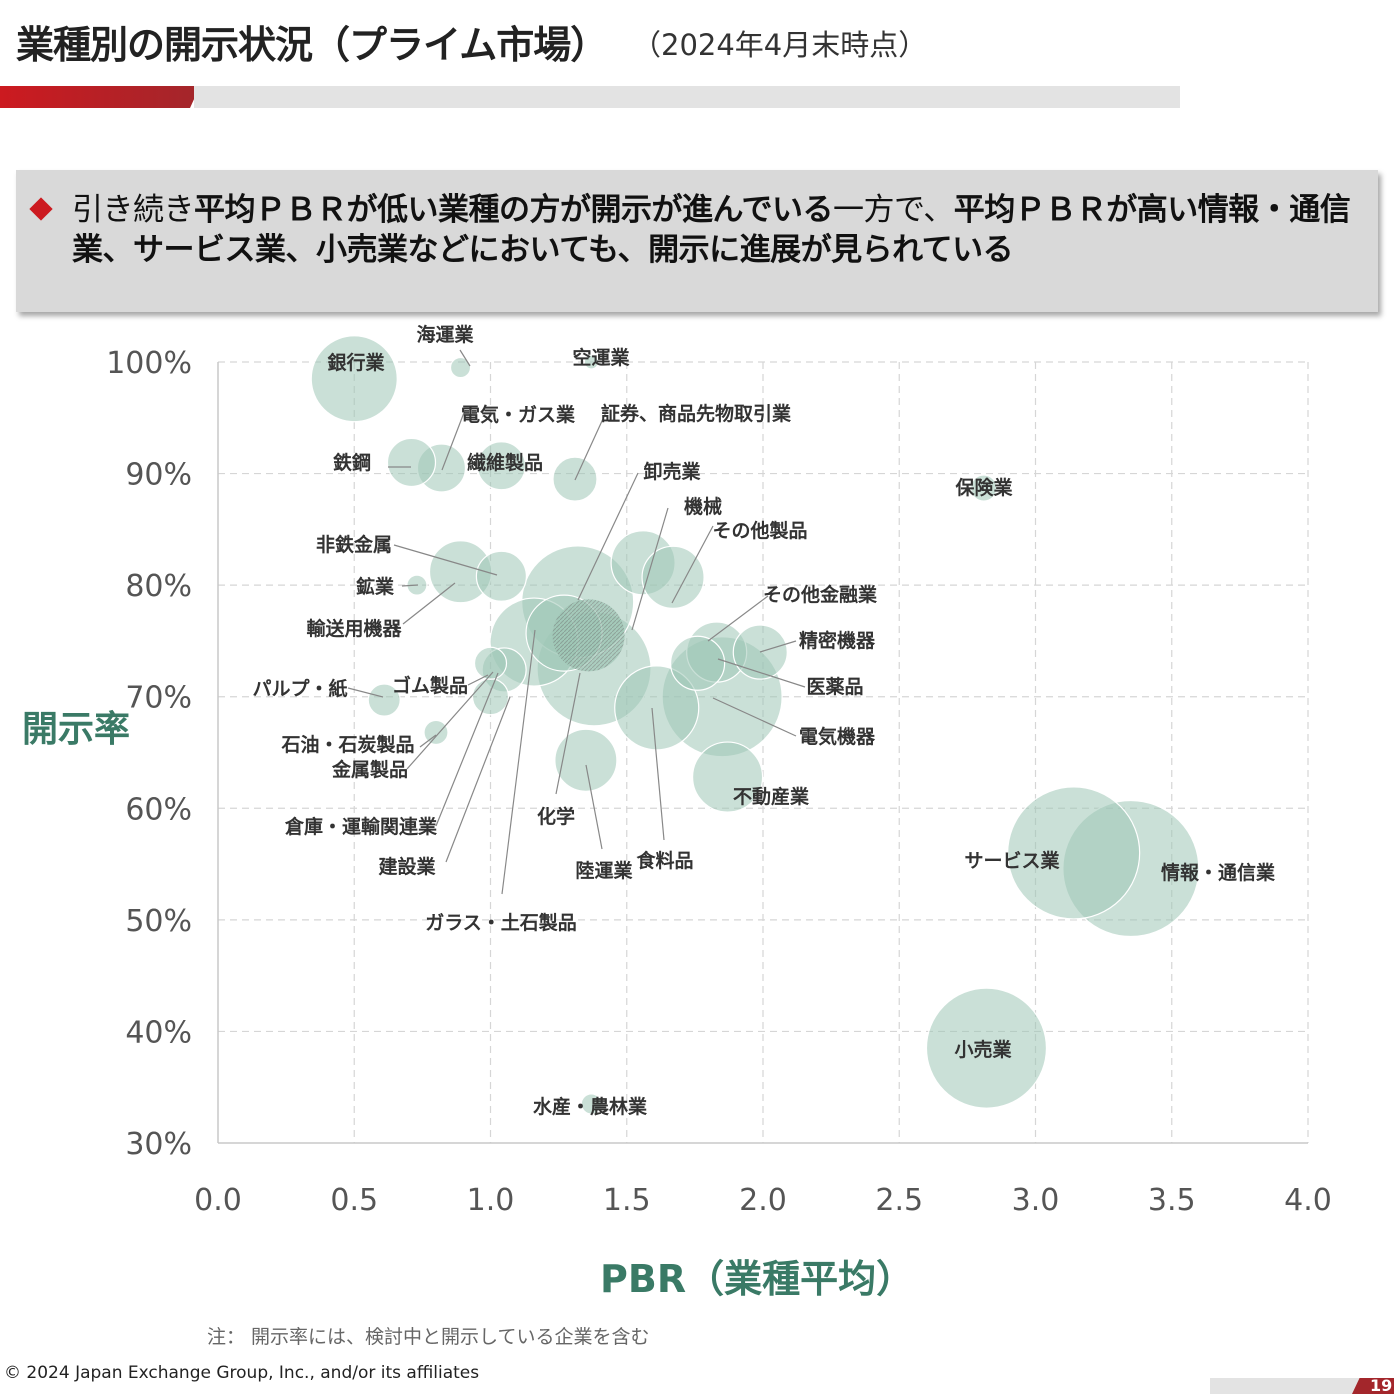 This screenshot has height=1395, width=1394. I want to click on bubble-label: パルプ・紙, so click(299, 688).